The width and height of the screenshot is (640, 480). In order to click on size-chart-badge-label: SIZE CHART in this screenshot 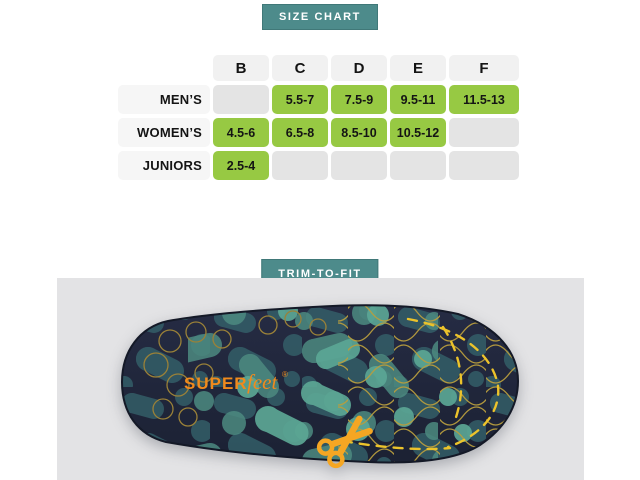, I will do `click(320, 17)`.